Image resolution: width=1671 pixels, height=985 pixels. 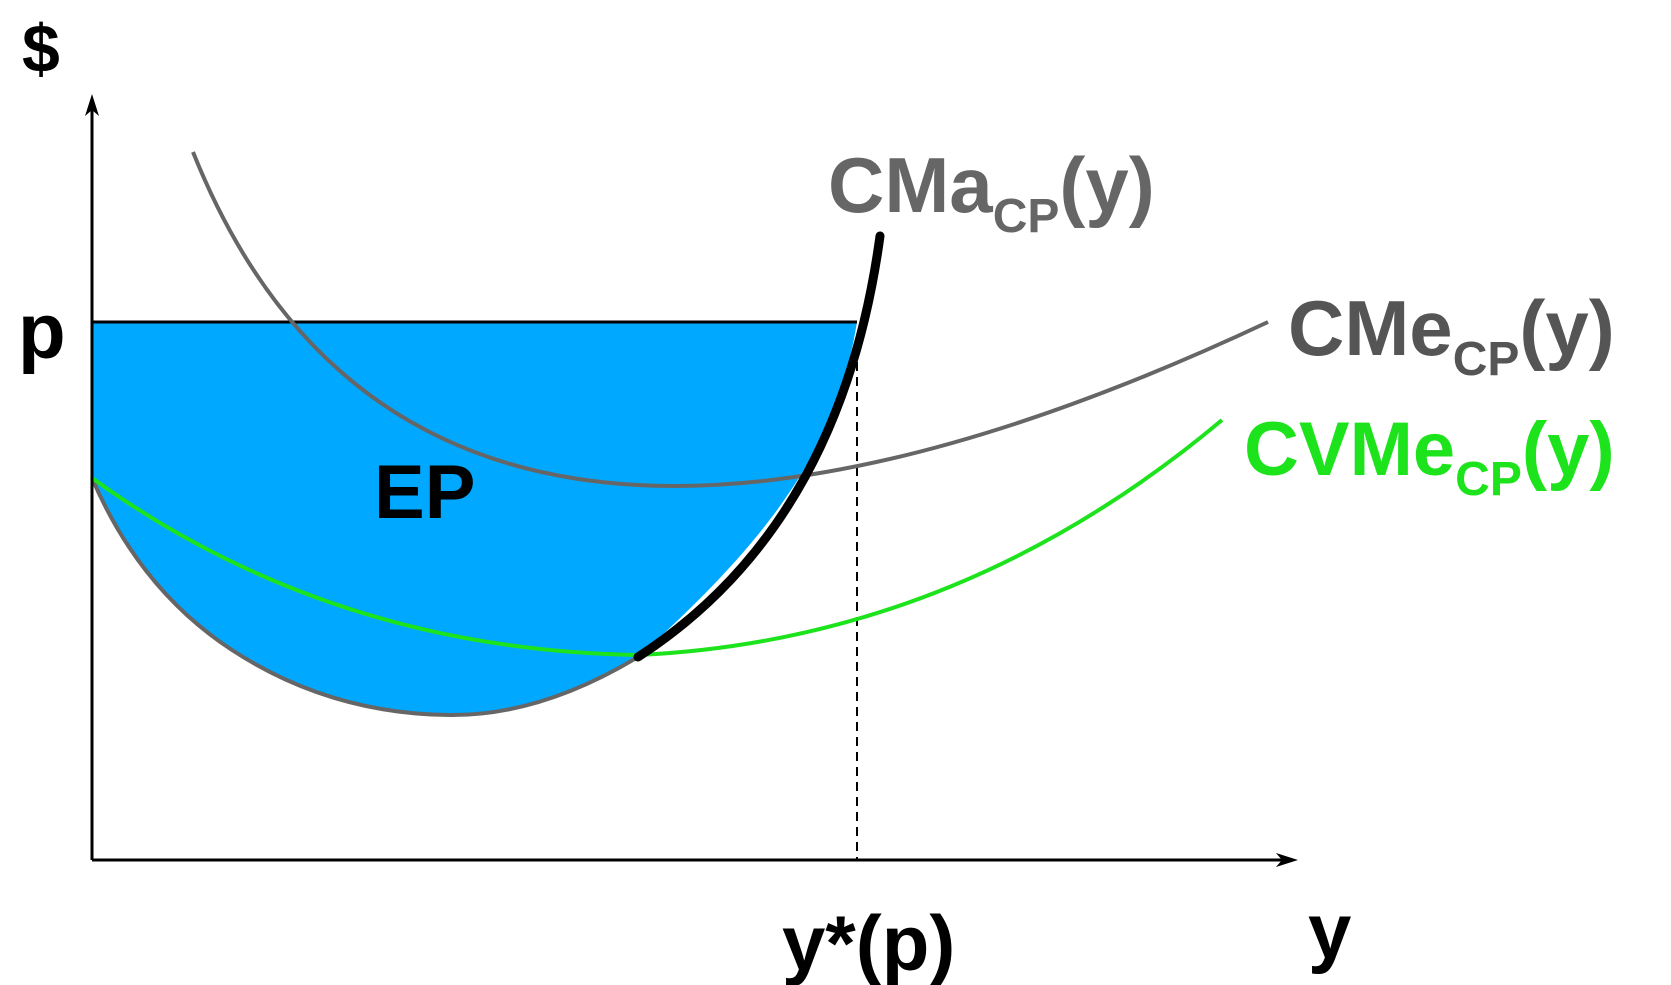 I want to click on price-label: p, so click(x=42, y=331).